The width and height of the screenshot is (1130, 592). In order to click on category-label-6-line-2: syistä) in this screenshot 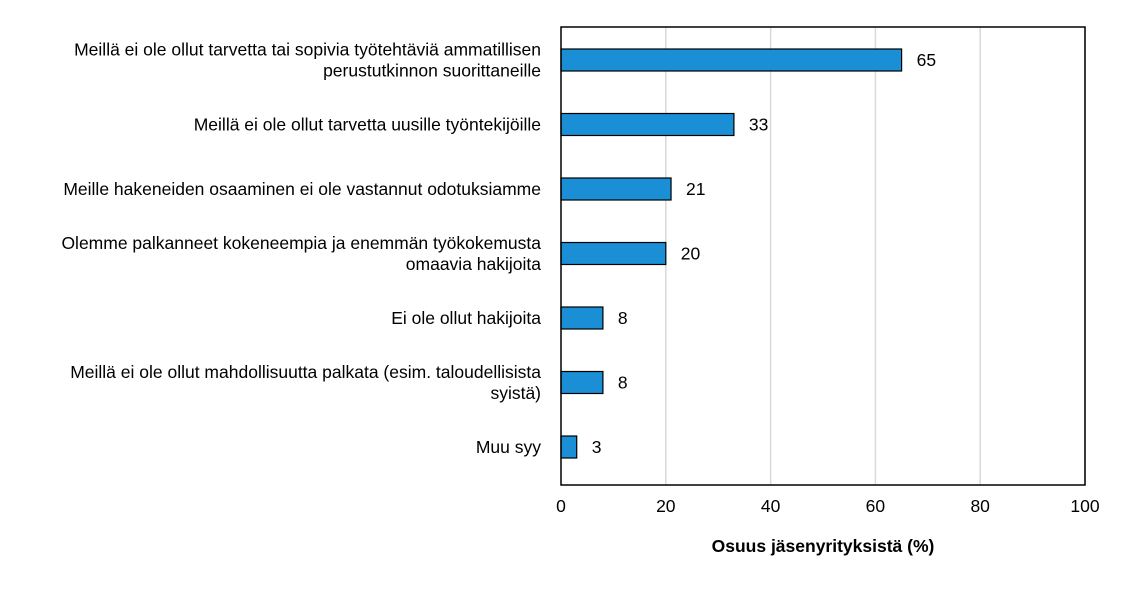, I will do `click(515, 393)`.